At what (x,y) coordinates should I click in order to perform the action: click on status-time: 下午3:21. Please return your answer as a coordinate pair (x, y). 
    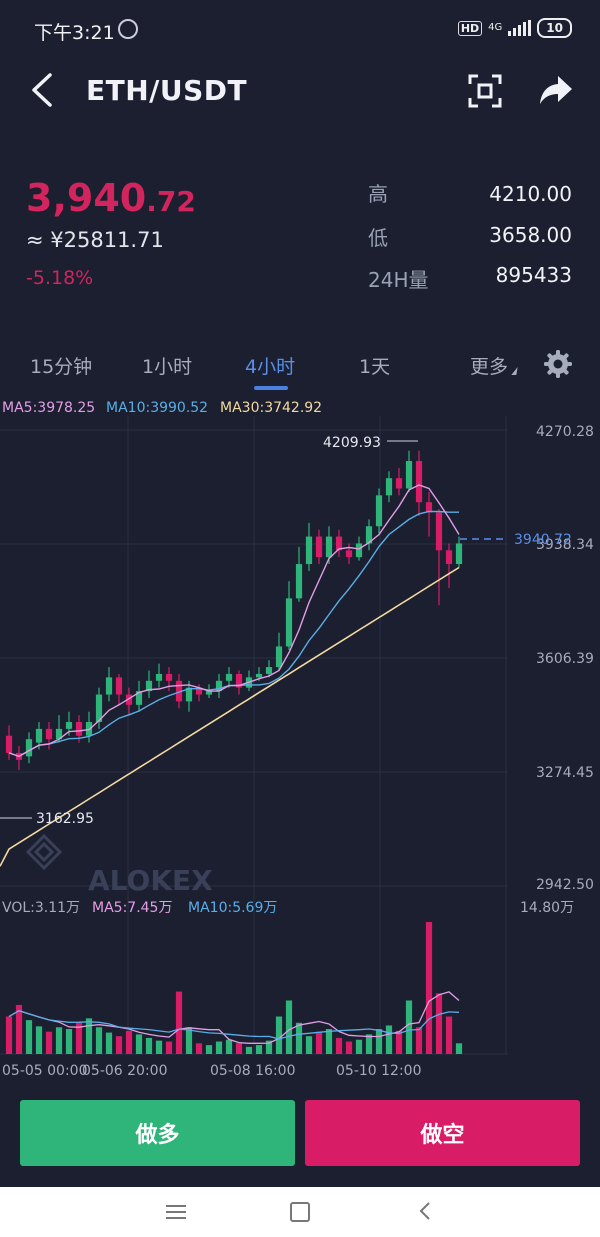
    Looking at the image, I should click on (74, 33).